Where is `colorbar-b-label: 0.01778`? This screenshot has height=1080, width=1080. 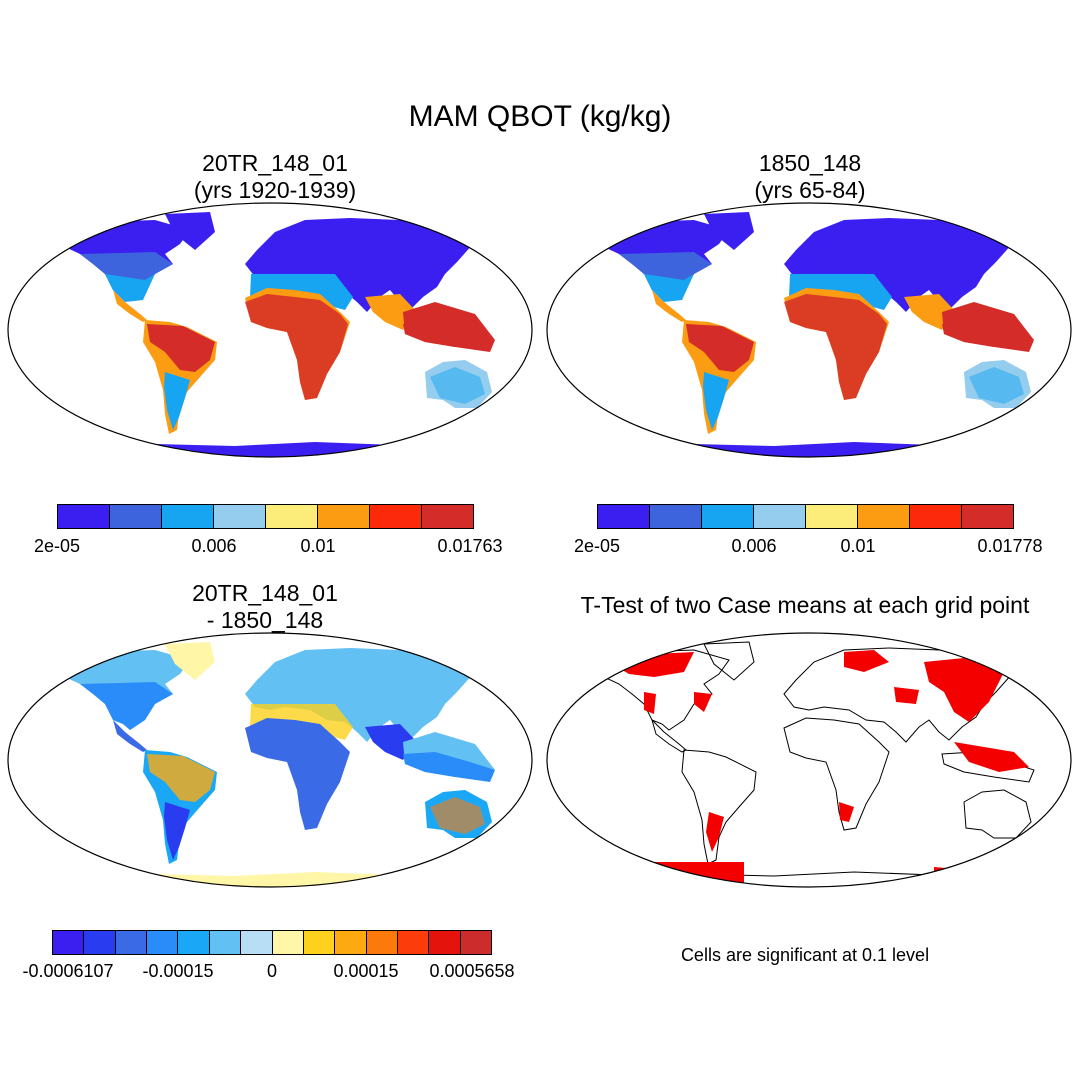
colorbar-b-label: 0.01778 is located at coordinates (1010, 546).